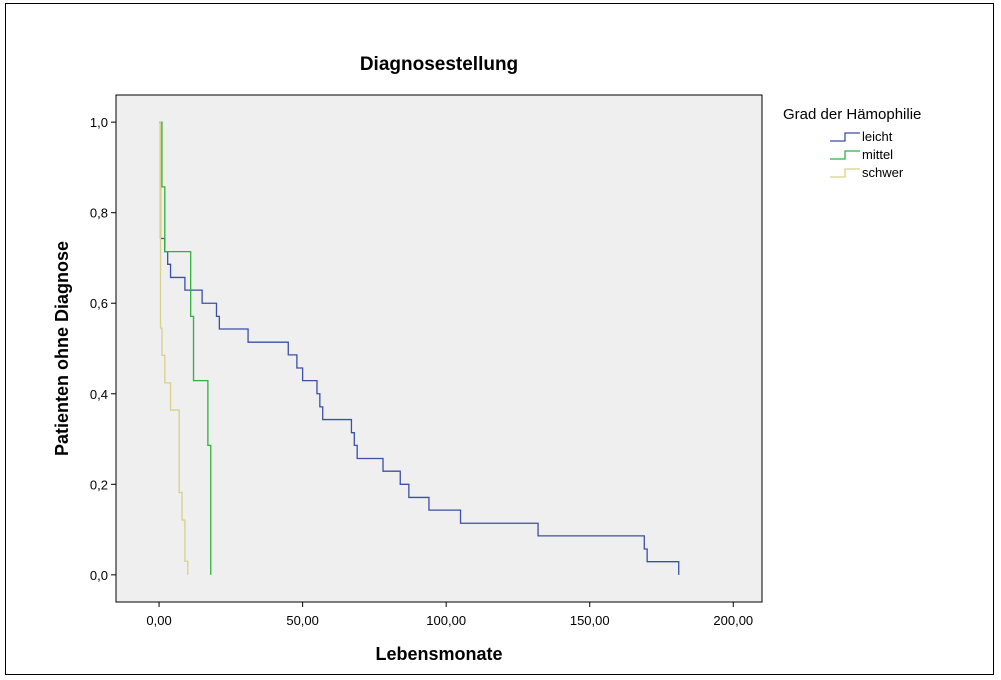 The width and height of the screenshot is (1001, 680). What do you see at coordinates (158, 620) in the screenshot?
I see `x-tick-label: 0,00` at bounding box center [158, 620].